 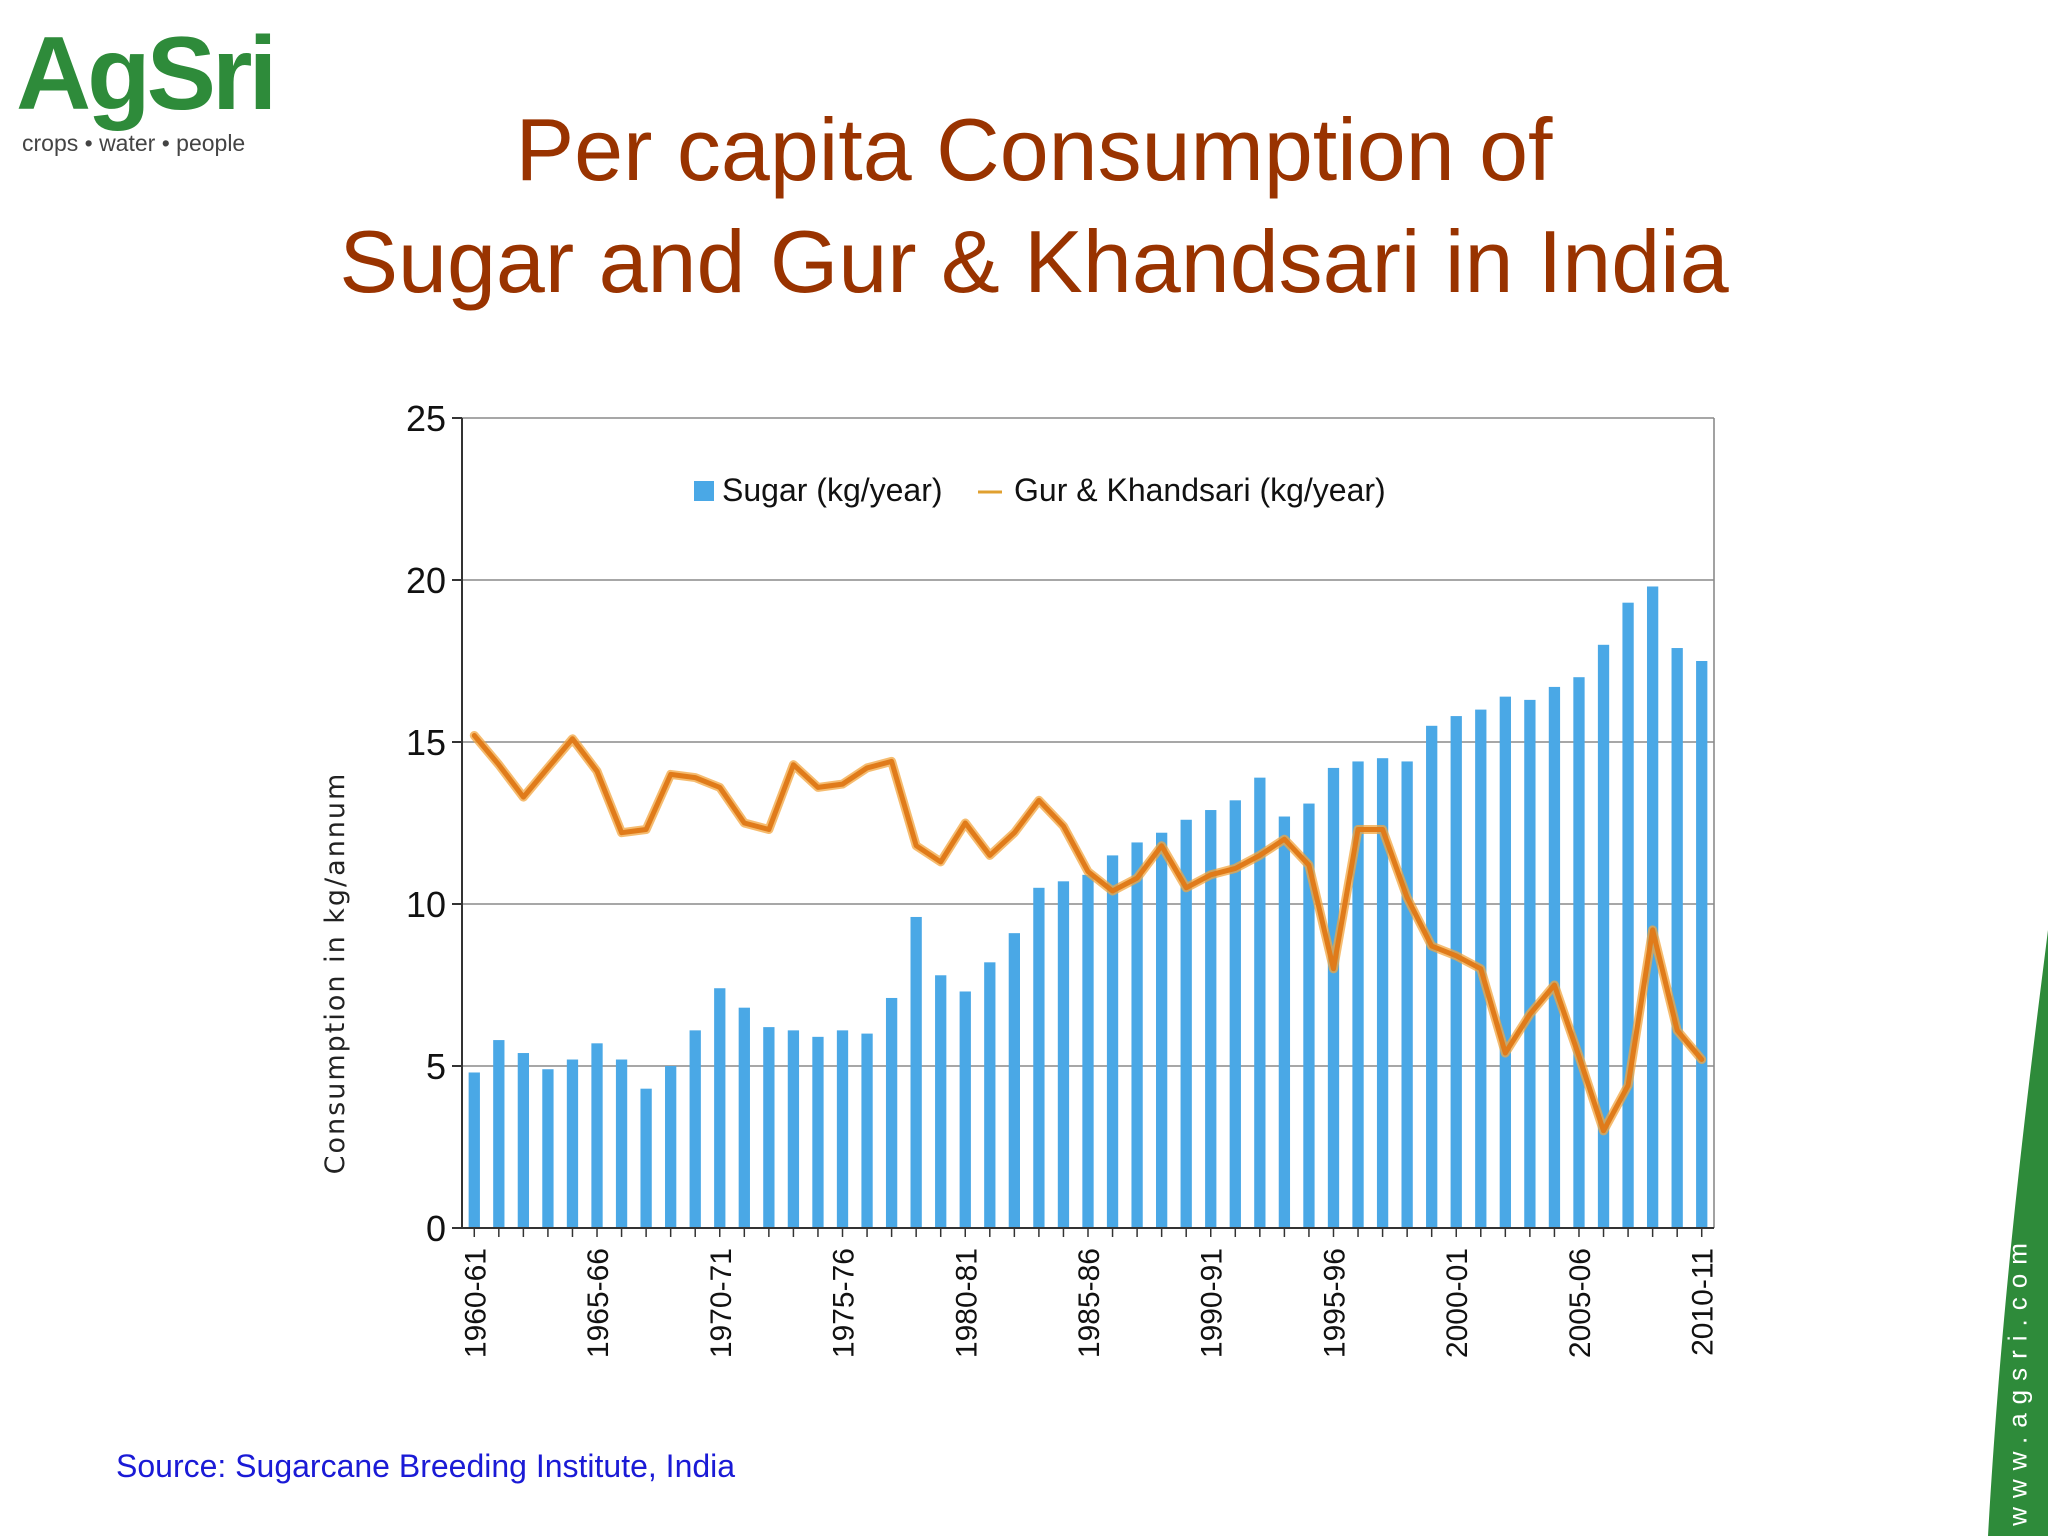 I want to click on x-tick-label: 1995-96, so click(x=1334, y=1303).